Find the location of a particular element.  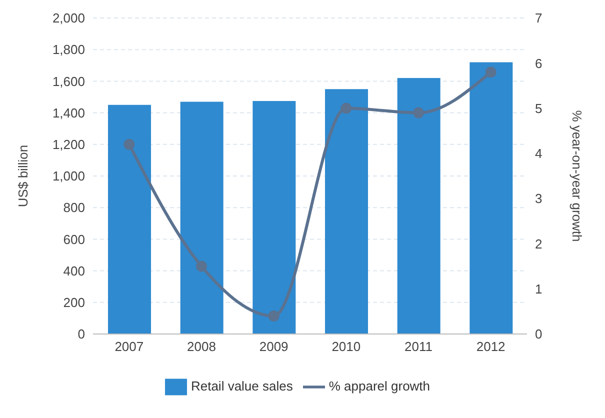

x-tick-label: 2009 is located at coordinates (273, 346).